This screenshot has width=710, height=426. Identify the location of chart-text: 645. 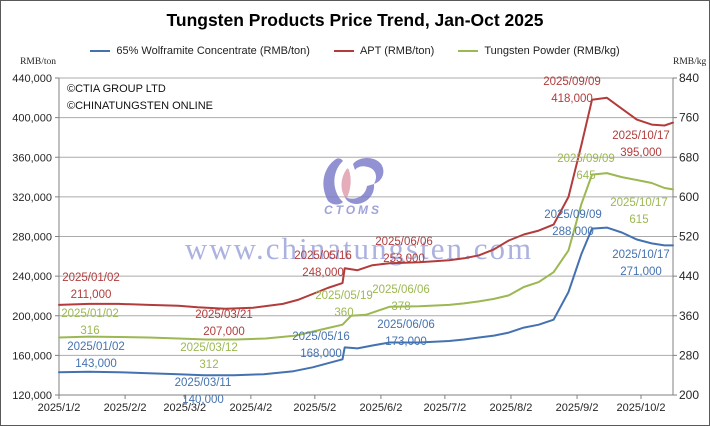
(585, 176).